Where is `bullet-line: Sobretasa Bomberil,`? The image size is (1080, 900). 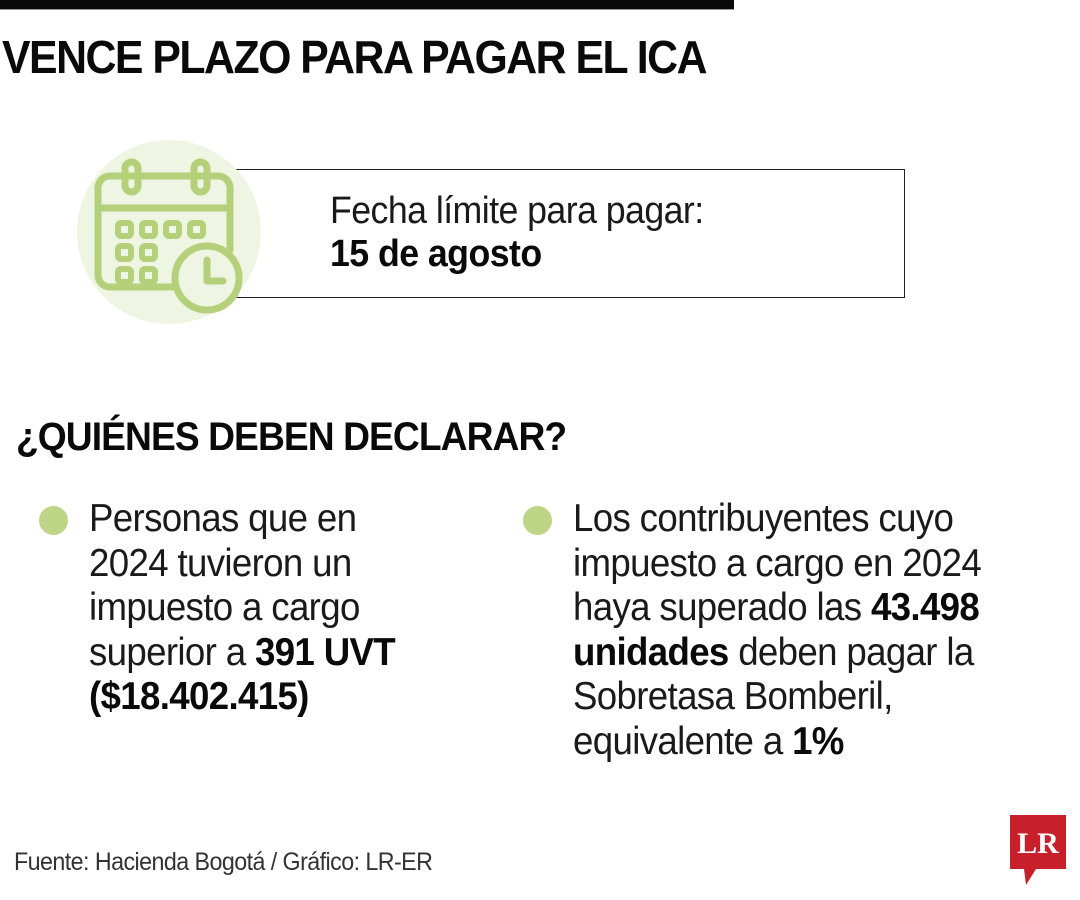
bullet-line: Sobretasa Bomberil, is located at coordinates (733, 696).